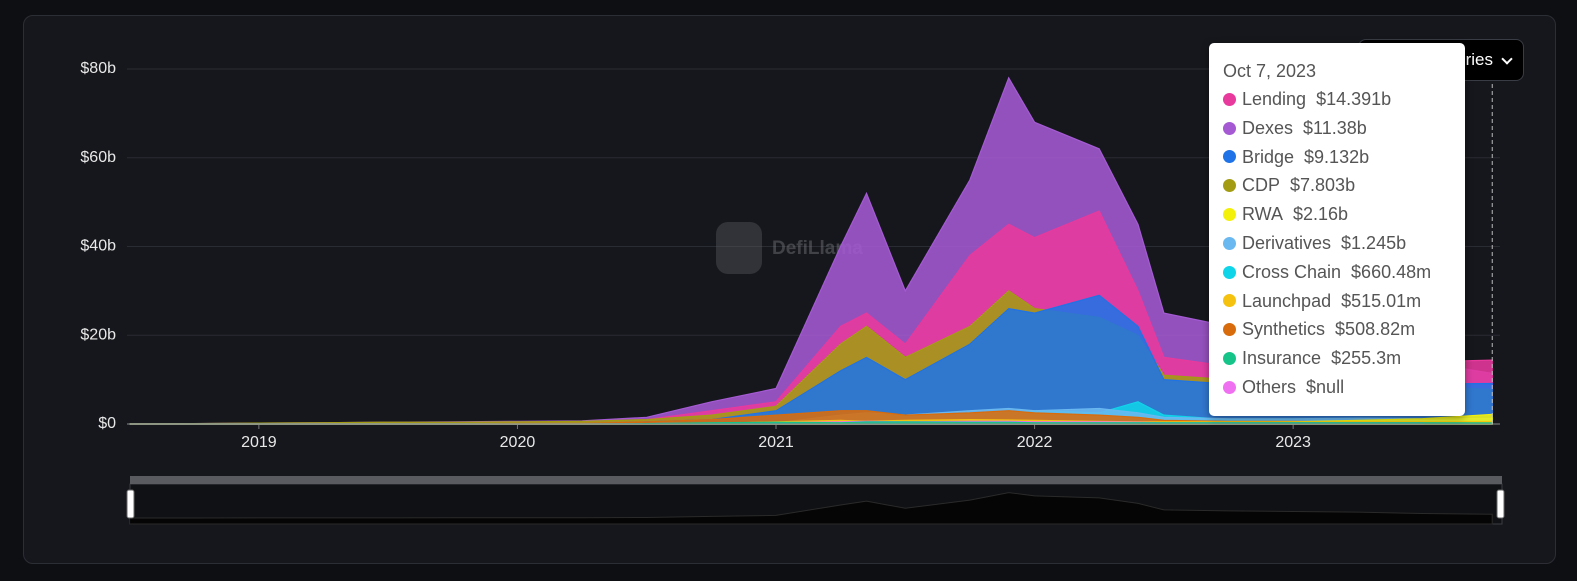  I want to click on navigator-area, so click(811, 508).